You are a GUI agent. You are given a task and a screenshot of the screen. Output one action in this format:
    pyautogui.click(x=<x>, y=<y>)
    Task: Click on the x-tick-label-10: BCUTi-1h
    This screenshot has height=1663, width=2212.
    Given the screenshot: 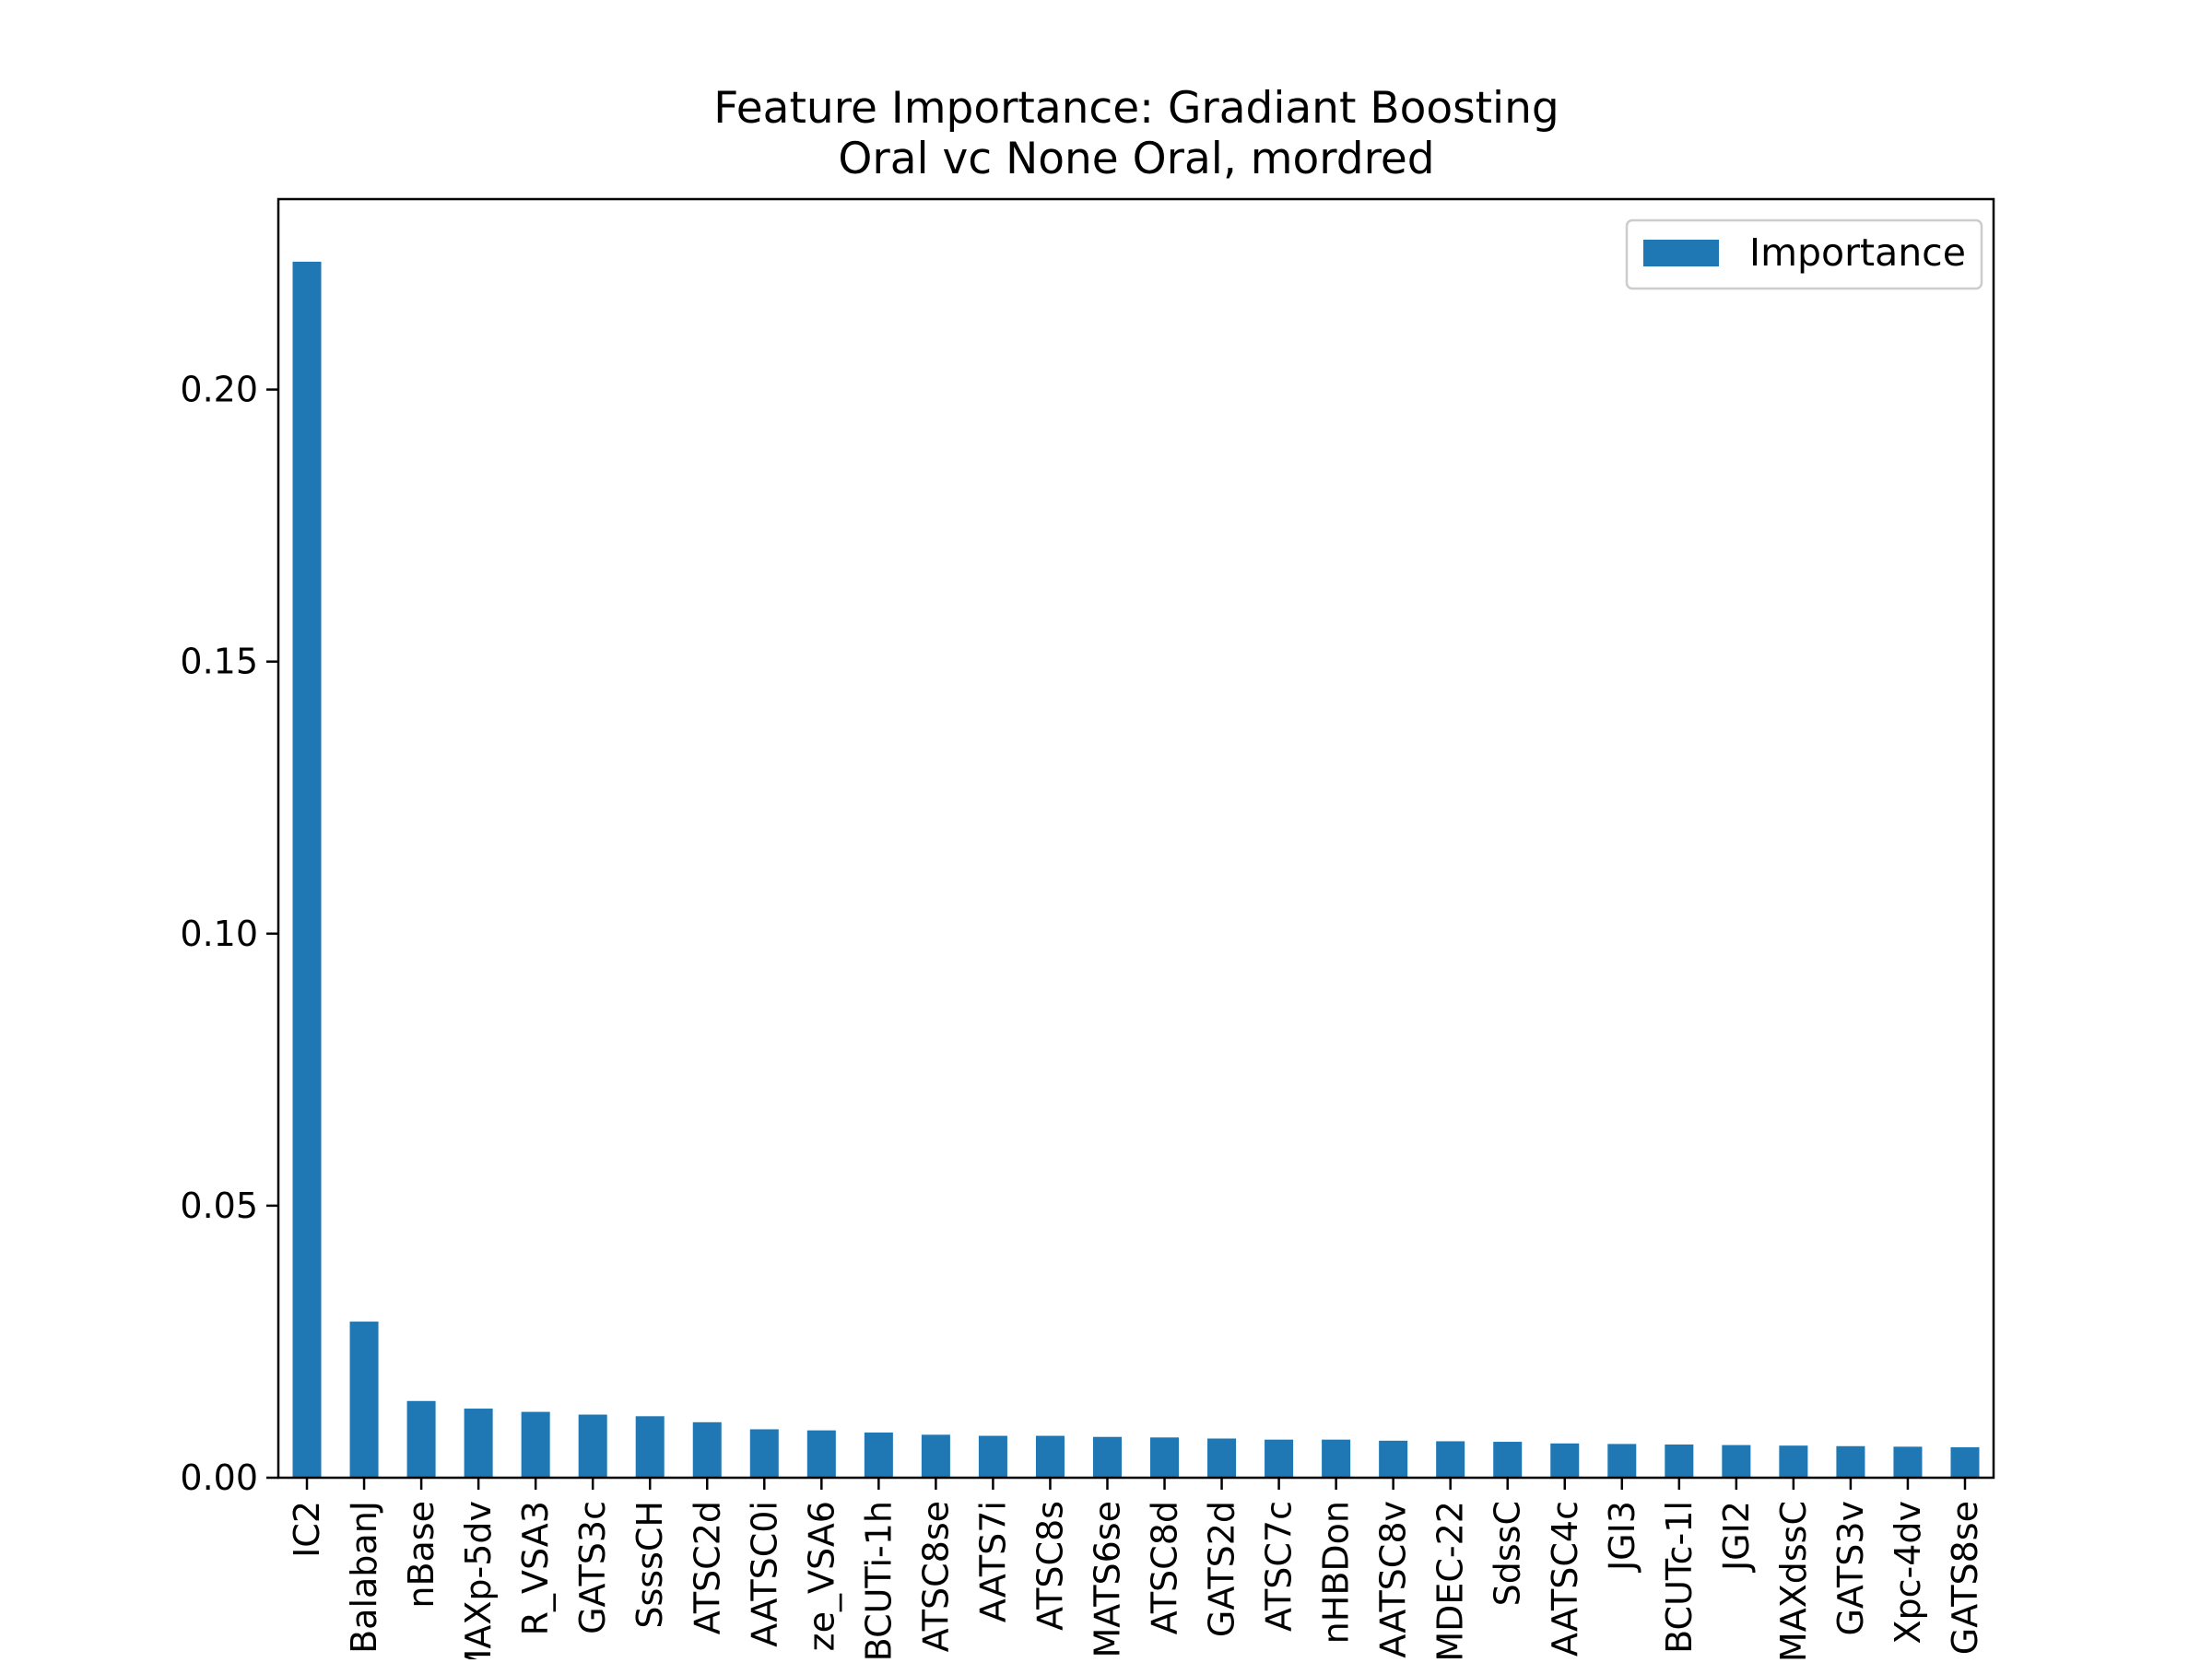 What is the action you would take?
    pyautogui.click(x=878, y=1580)
    